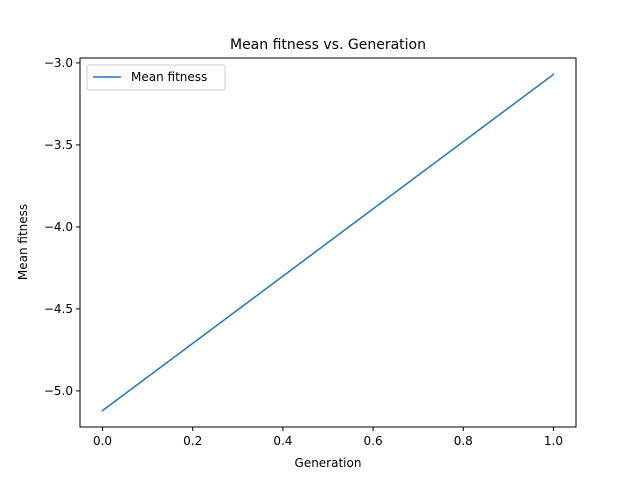 This screenshot has height=480, width=640. What do you see at coordinates (58, 63) in the screenshot?
I see `y-tick-label: −3.0` at bounding box center [58, 63].